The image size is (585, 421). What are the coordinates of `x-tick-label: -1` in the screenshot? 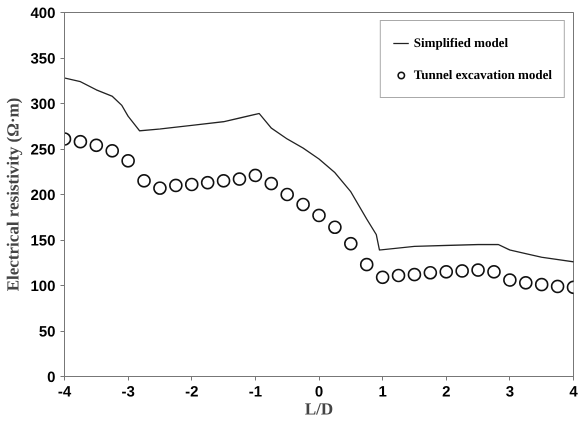 It's located at (255, 392).